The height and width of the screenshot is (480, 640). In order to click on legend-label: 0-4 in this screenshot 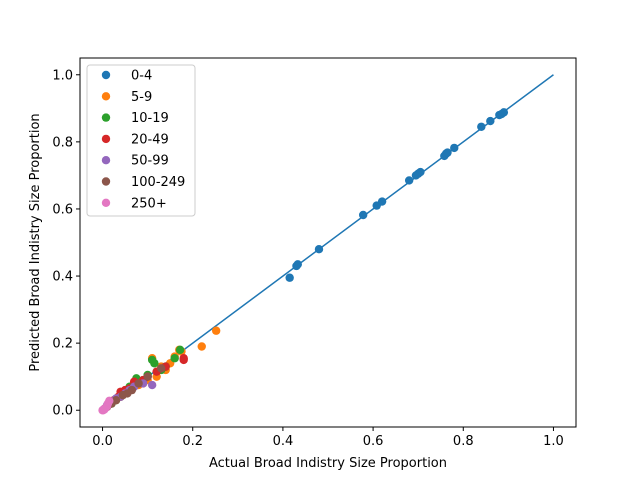, I will do `click(141, 76)`.